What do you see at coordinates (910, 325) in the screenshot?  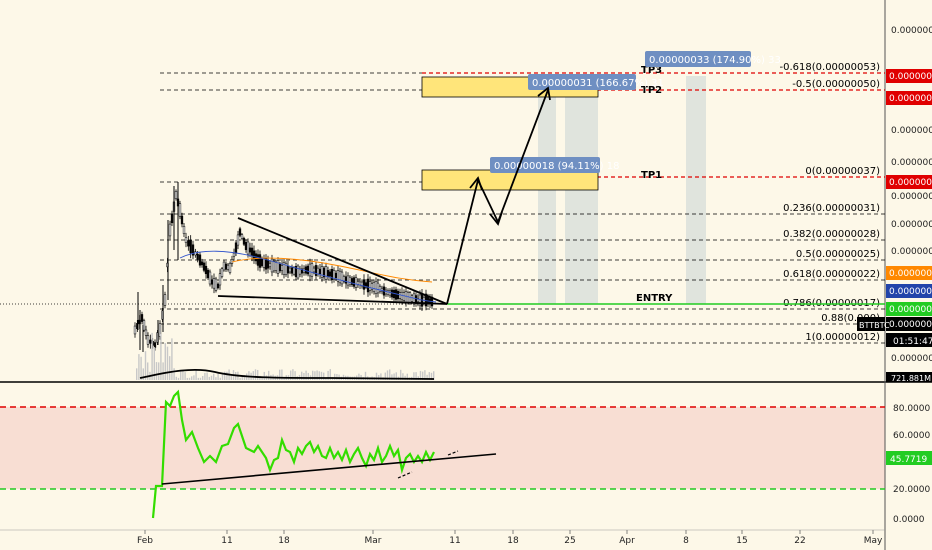 I see `price-tag-text: 0.00000019` at bounding box center [910, 325].